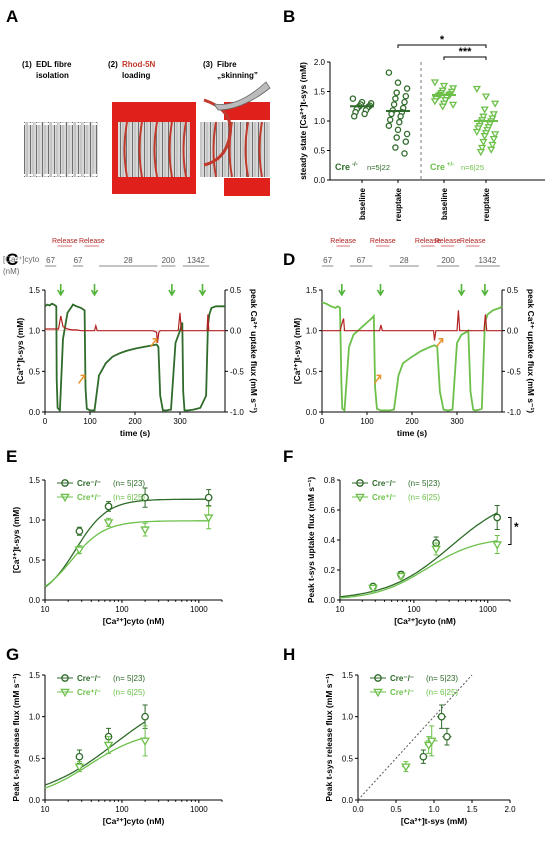  Describe the element at coordinates (320, 151) in the screenshot. I see `y-tick-label: 0.5` at that location.